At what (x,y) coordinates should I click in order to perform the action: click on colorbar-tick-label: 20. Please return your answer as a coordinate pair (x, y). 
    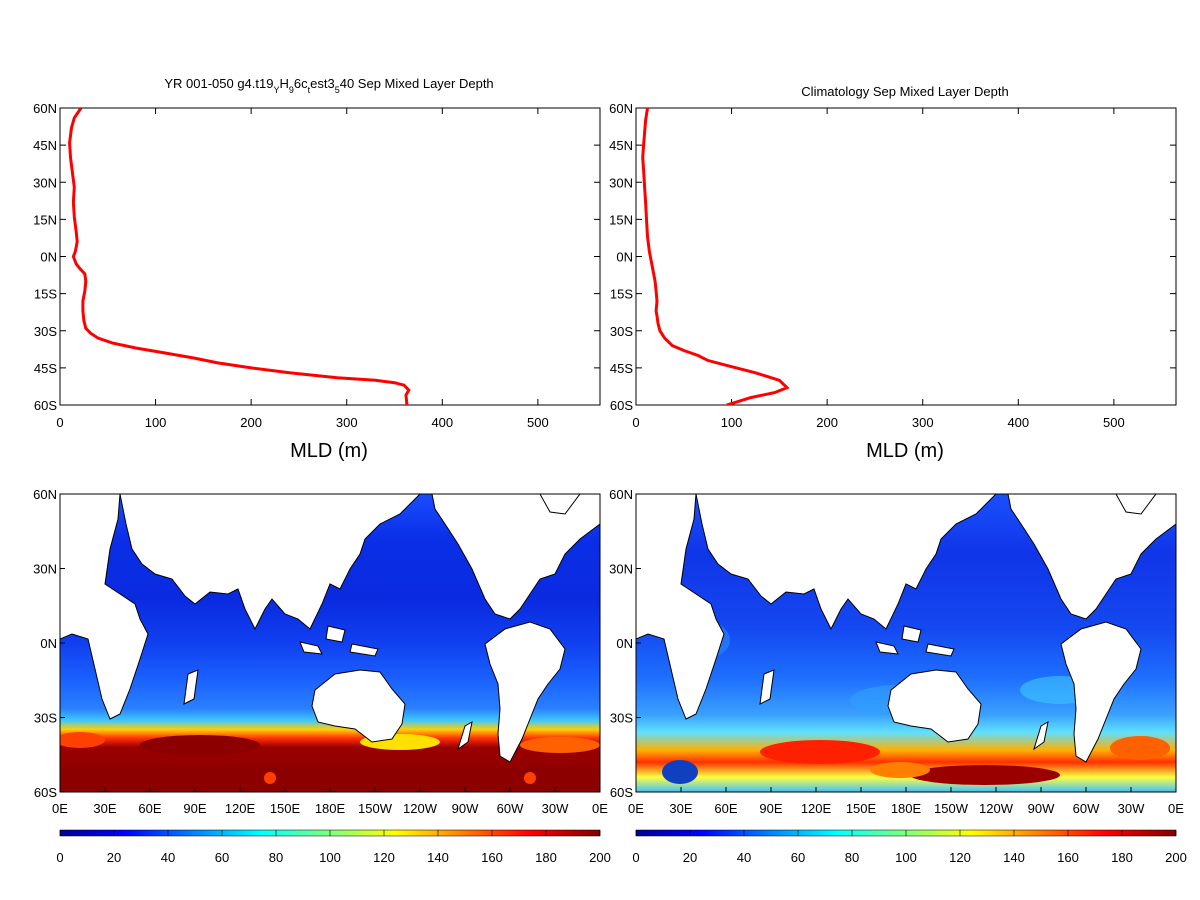
    Looking at the image, I should click on (114, 857).